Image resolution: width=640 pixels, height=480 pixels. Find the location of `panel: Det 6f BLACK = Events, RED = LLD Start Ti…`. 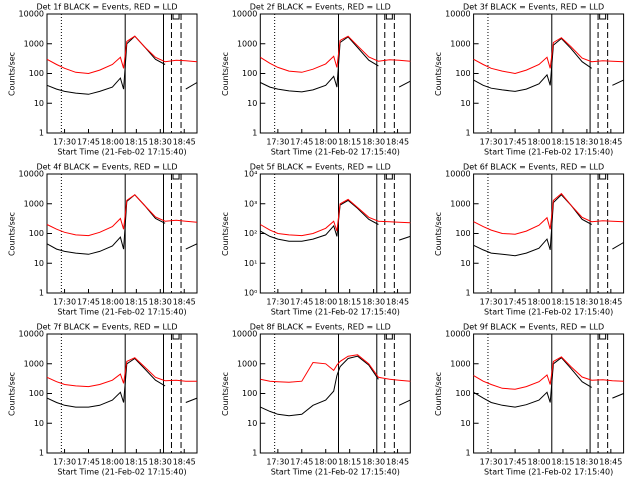

panel: Det 6f BLACK = Events, RED = LLD Start Ti… is located at coordinates (529, 240).